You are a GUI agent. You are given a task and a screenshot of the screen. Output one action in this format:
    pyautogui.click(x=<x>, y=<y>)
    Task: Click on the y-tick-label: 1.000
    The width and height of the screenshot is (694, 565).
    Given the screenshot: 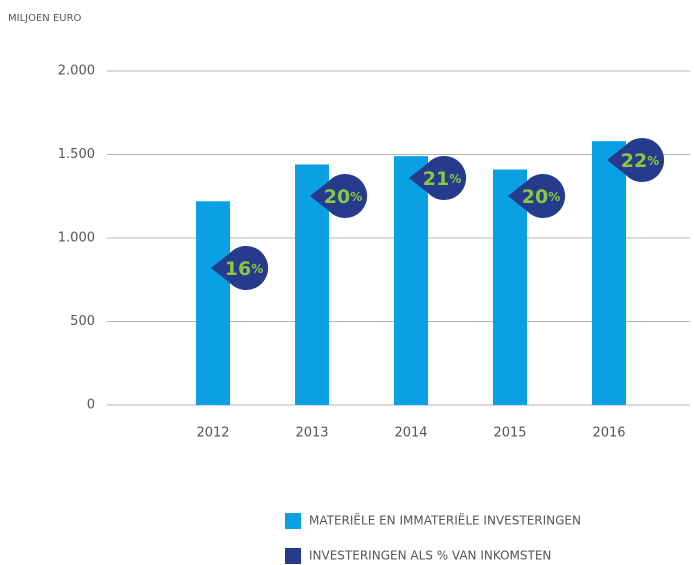 What is the action you would take?
    pyautogui.click(x=76, y=238)
    